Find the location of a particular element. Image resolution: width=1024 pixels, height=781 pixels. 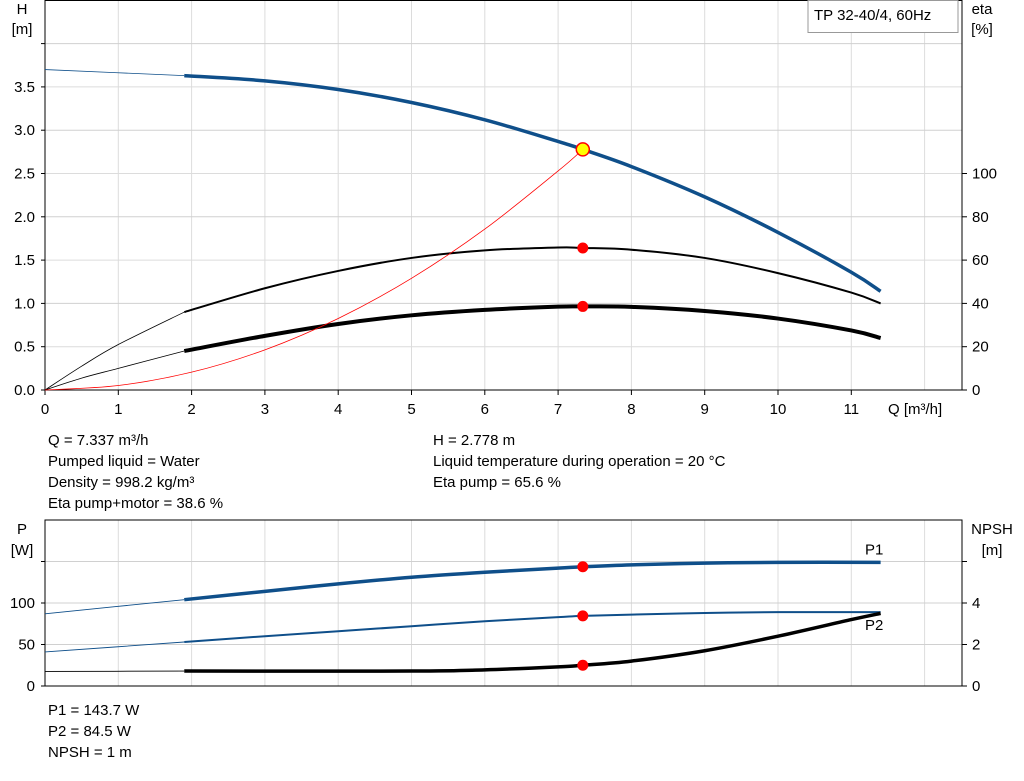

y-axis-label-right: eta is located at coordinates (983, 9).